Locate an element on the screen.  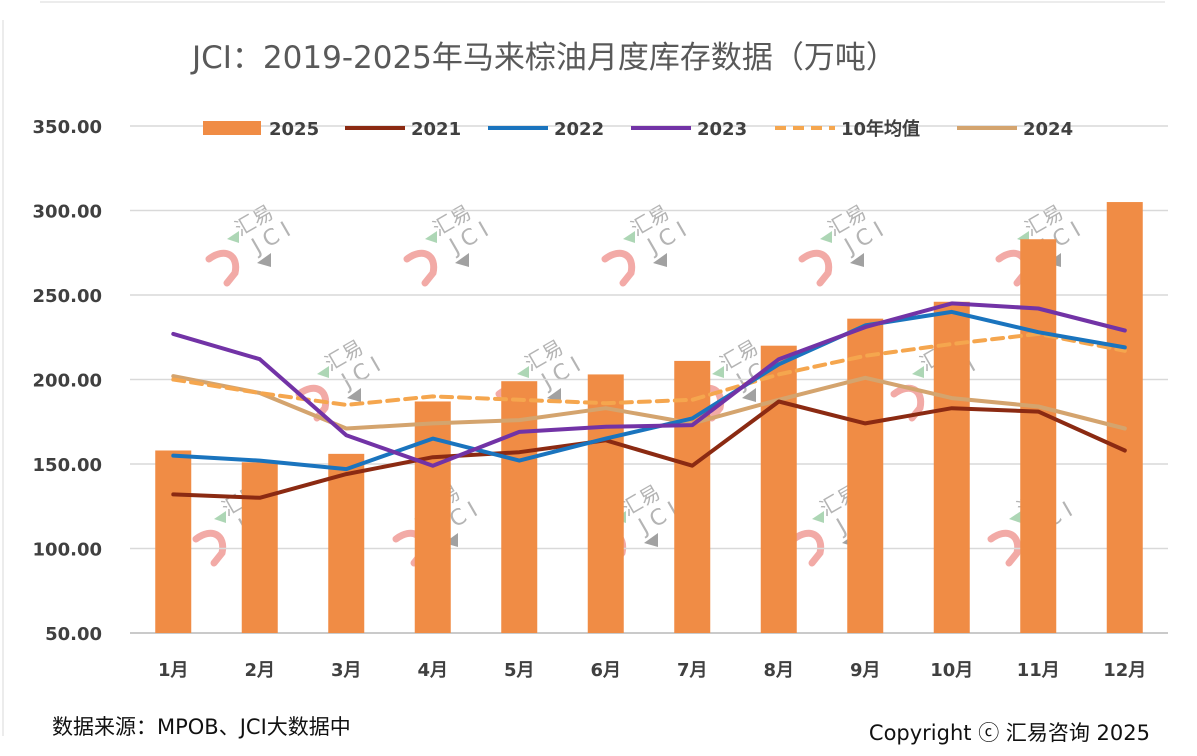
y-tick-label: 300.00 is located at coordinates (67, 212).